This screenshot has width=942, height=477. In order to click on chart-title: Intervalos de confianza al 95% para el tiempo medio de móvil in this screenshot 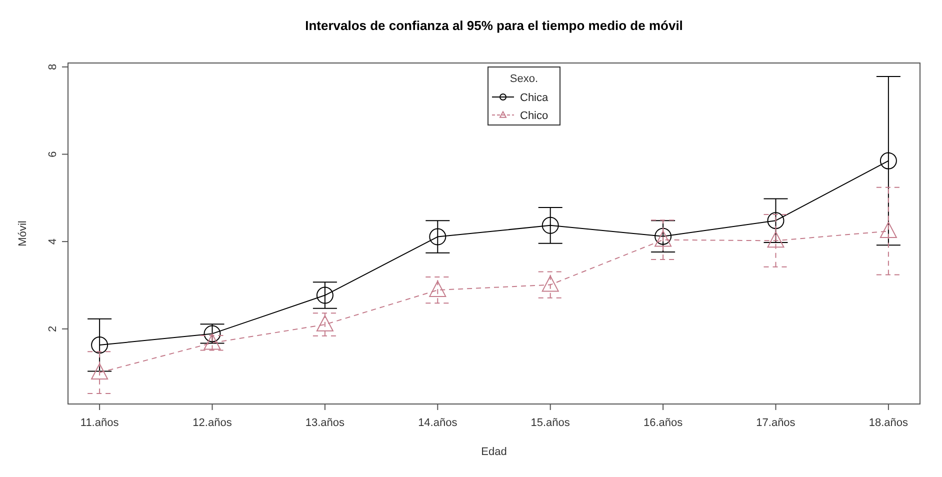, I will do `click(494, 25)`.